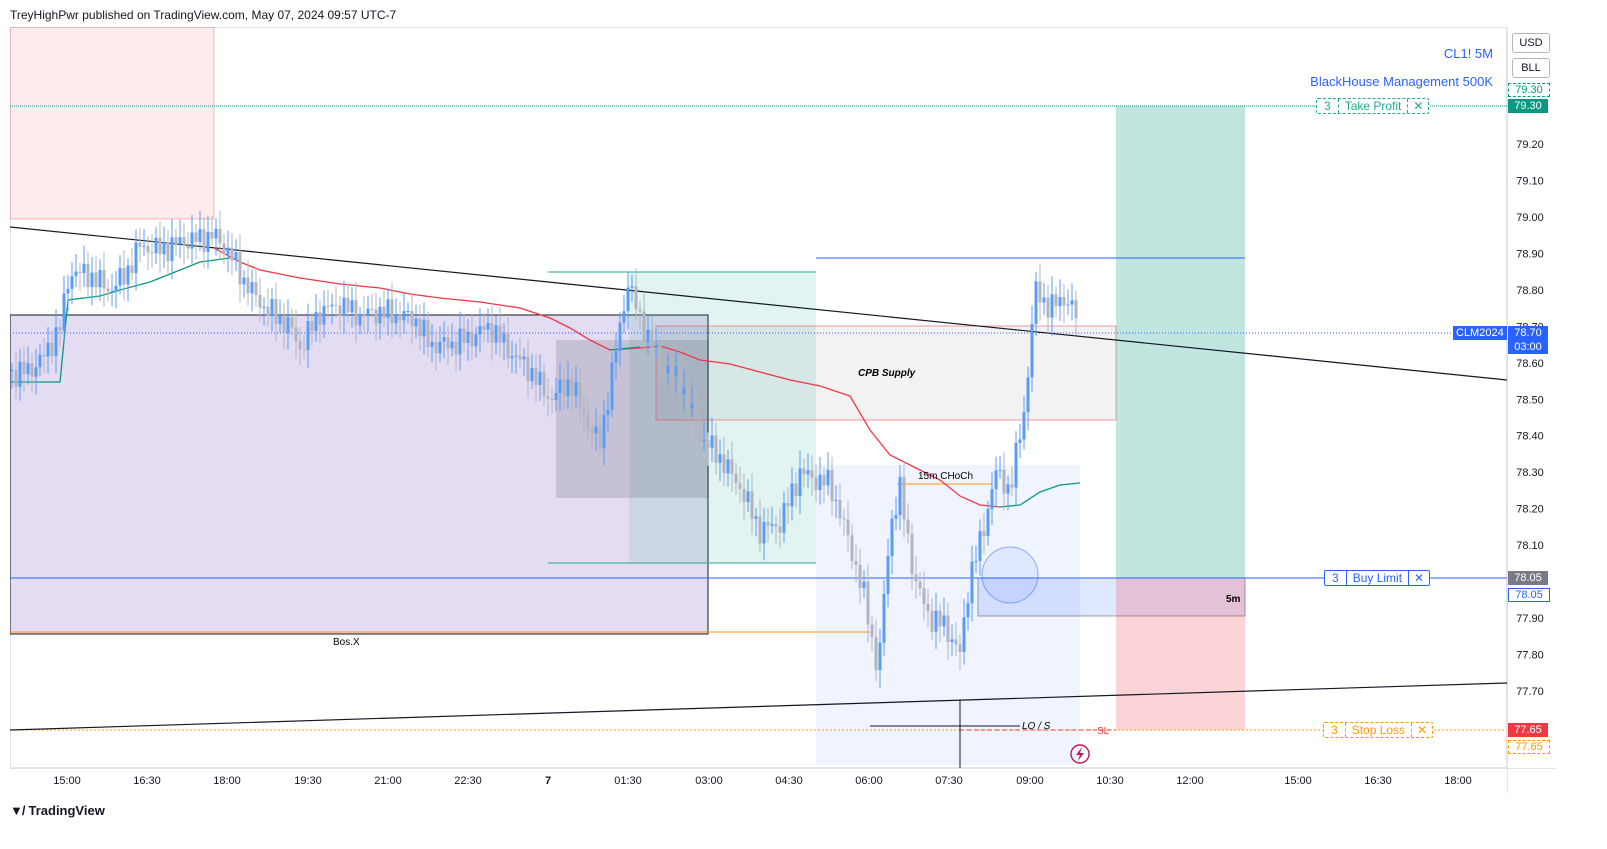  I want to click on buy-limit-label: Buy Limit, so click(1377, 578).